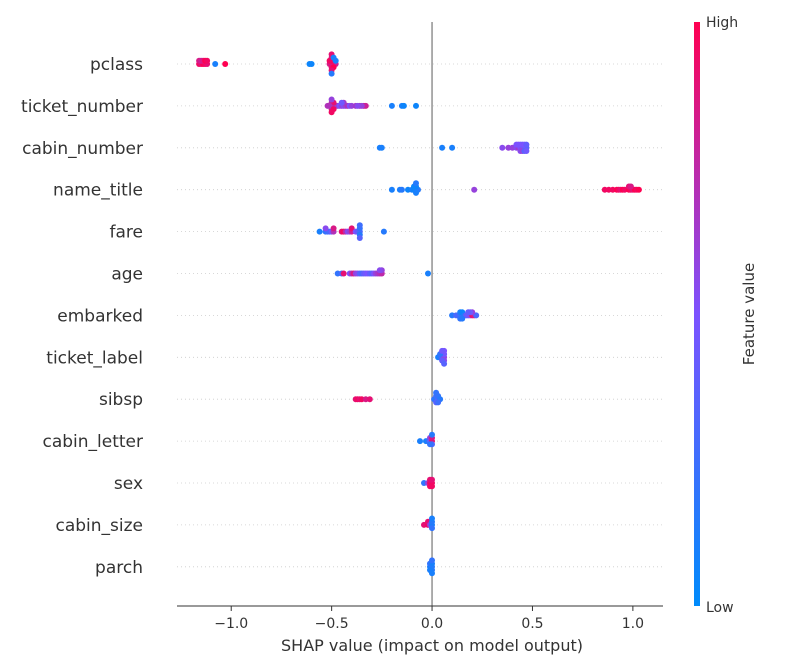 Image resolution: width=800 pixels, height=670 pixels. What do you see at coordinates (82, 107) in the screenshot?
I see `feature-label-ticket_number: ticket_number` at bounding box center [82, 107].